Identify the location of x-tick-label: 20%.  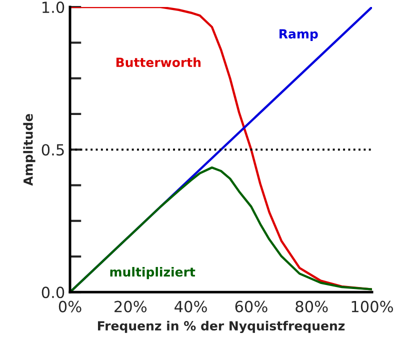
(130, 306).